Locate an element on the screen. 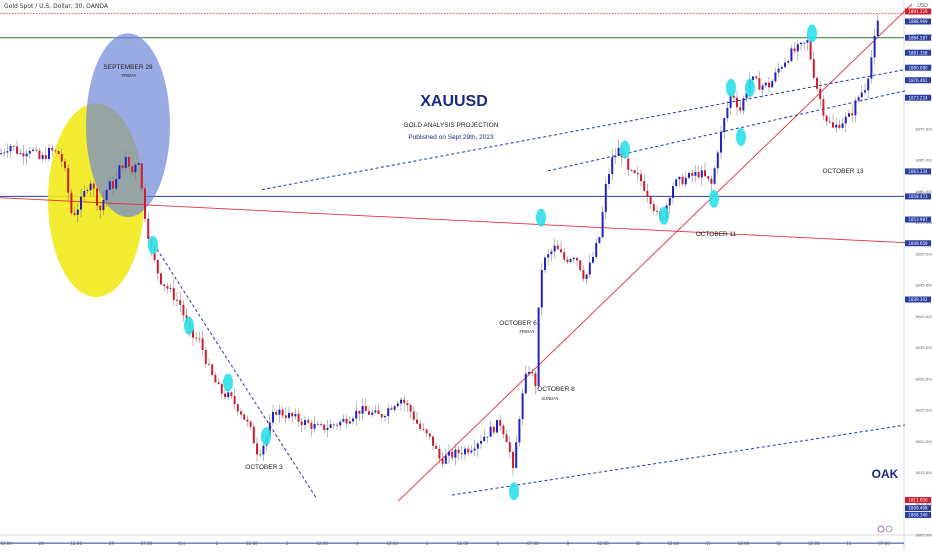  price-tick-label: 1825.000 is located at coordinates (923, 410).